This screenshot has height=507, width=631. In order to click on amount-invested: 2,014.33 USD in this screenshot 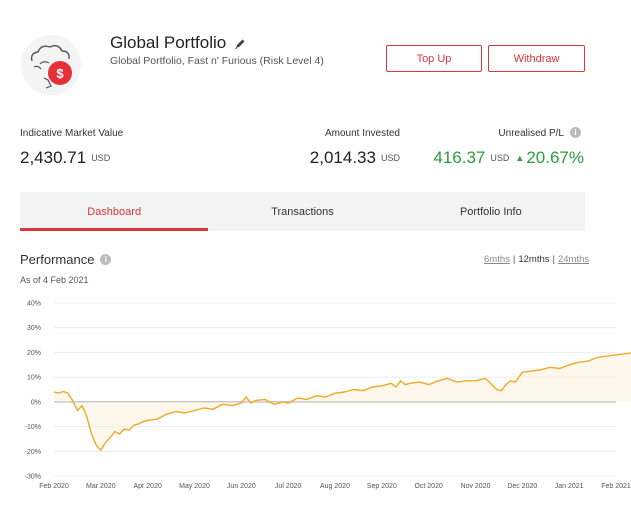, I will do `click(355, 158)`.